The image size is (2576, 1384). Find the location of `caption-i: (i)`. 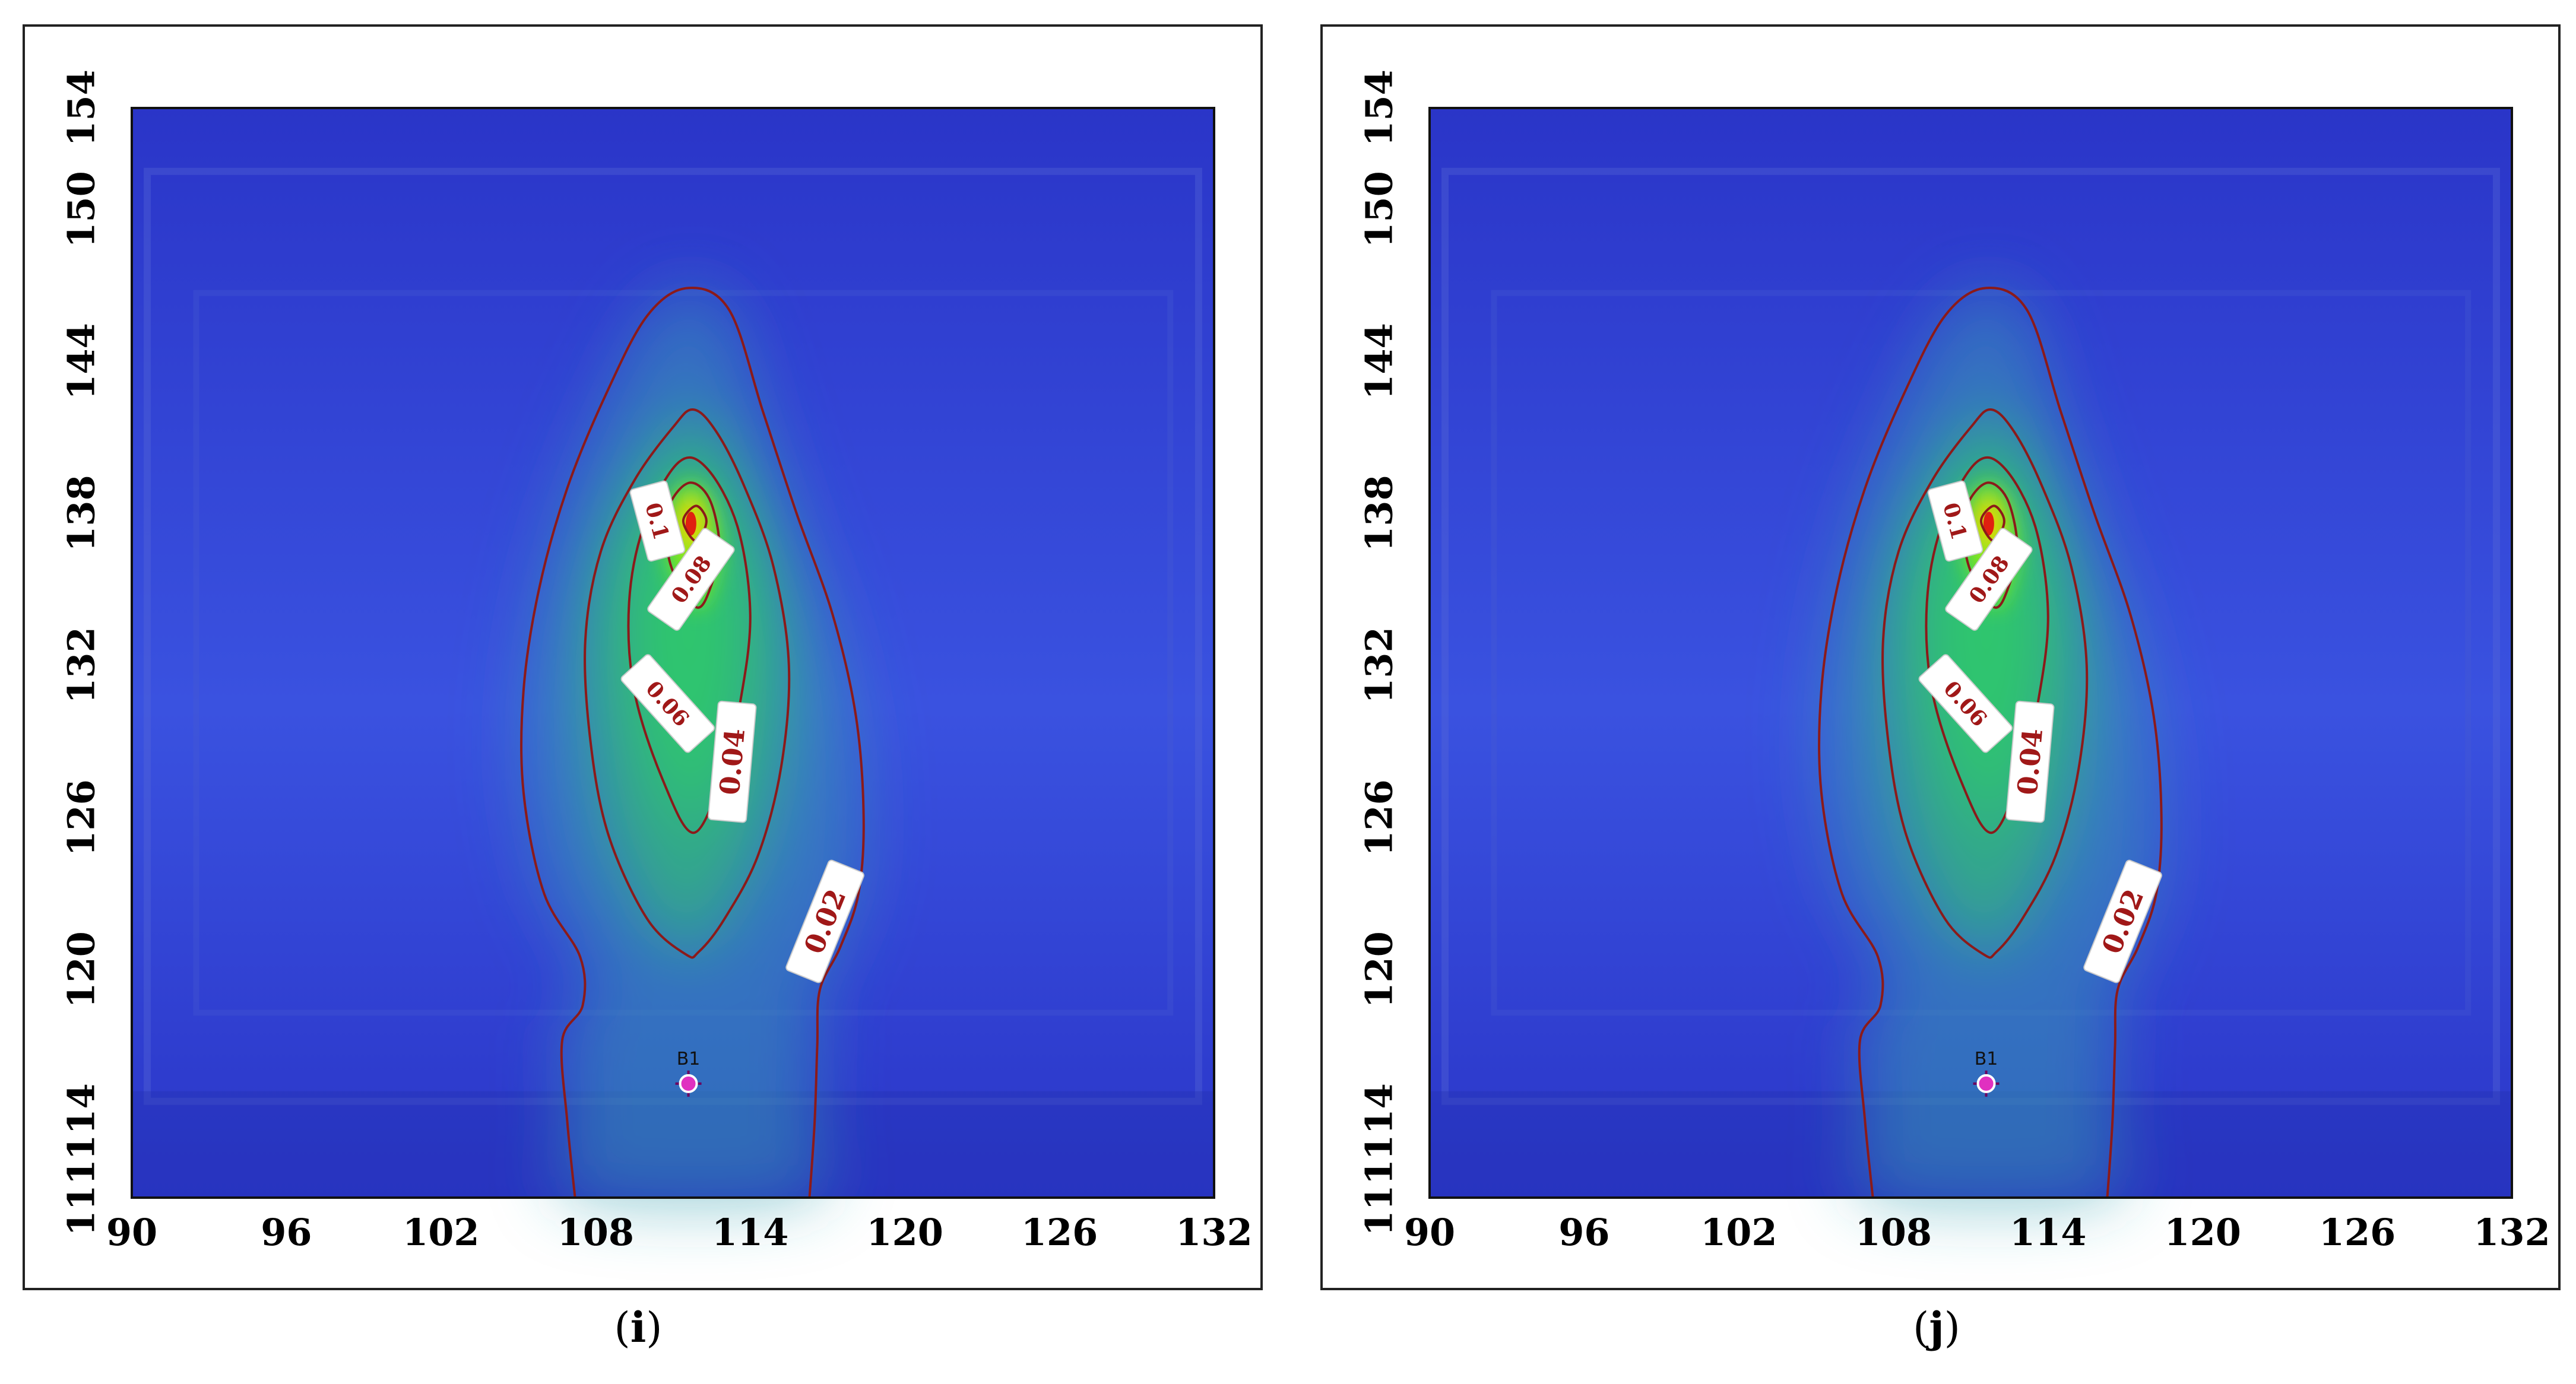

caption-i: (i) is located at coordinates (639, 1327).